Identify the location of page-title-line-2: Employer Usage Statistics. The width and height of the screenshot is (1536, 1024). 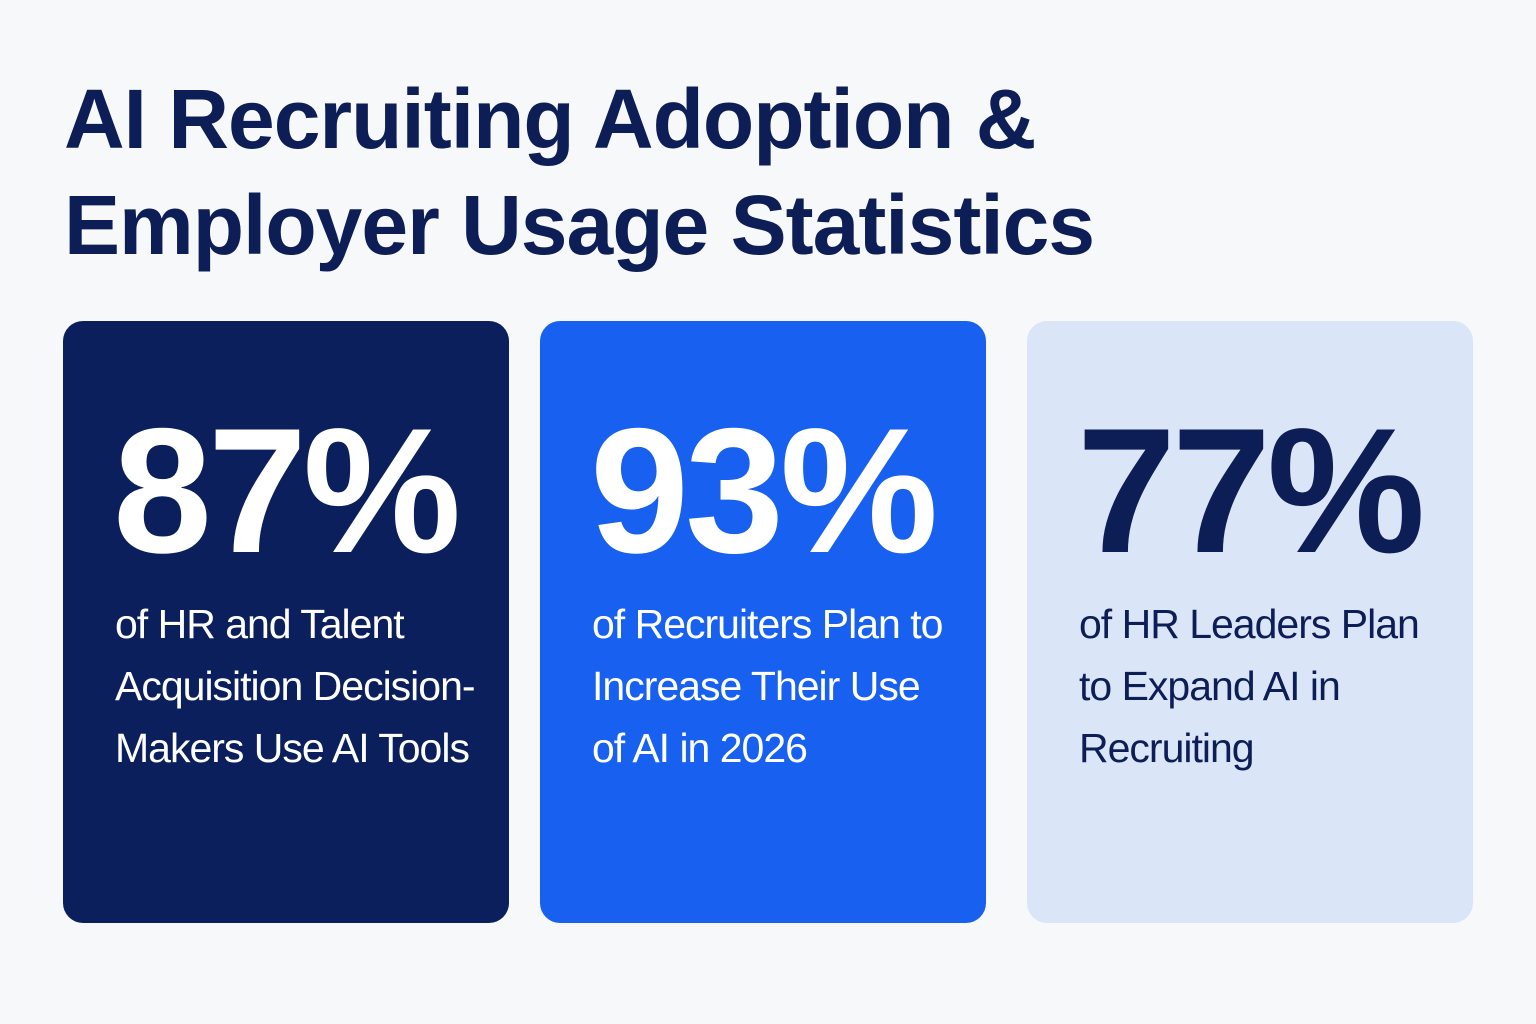
(579, 225).